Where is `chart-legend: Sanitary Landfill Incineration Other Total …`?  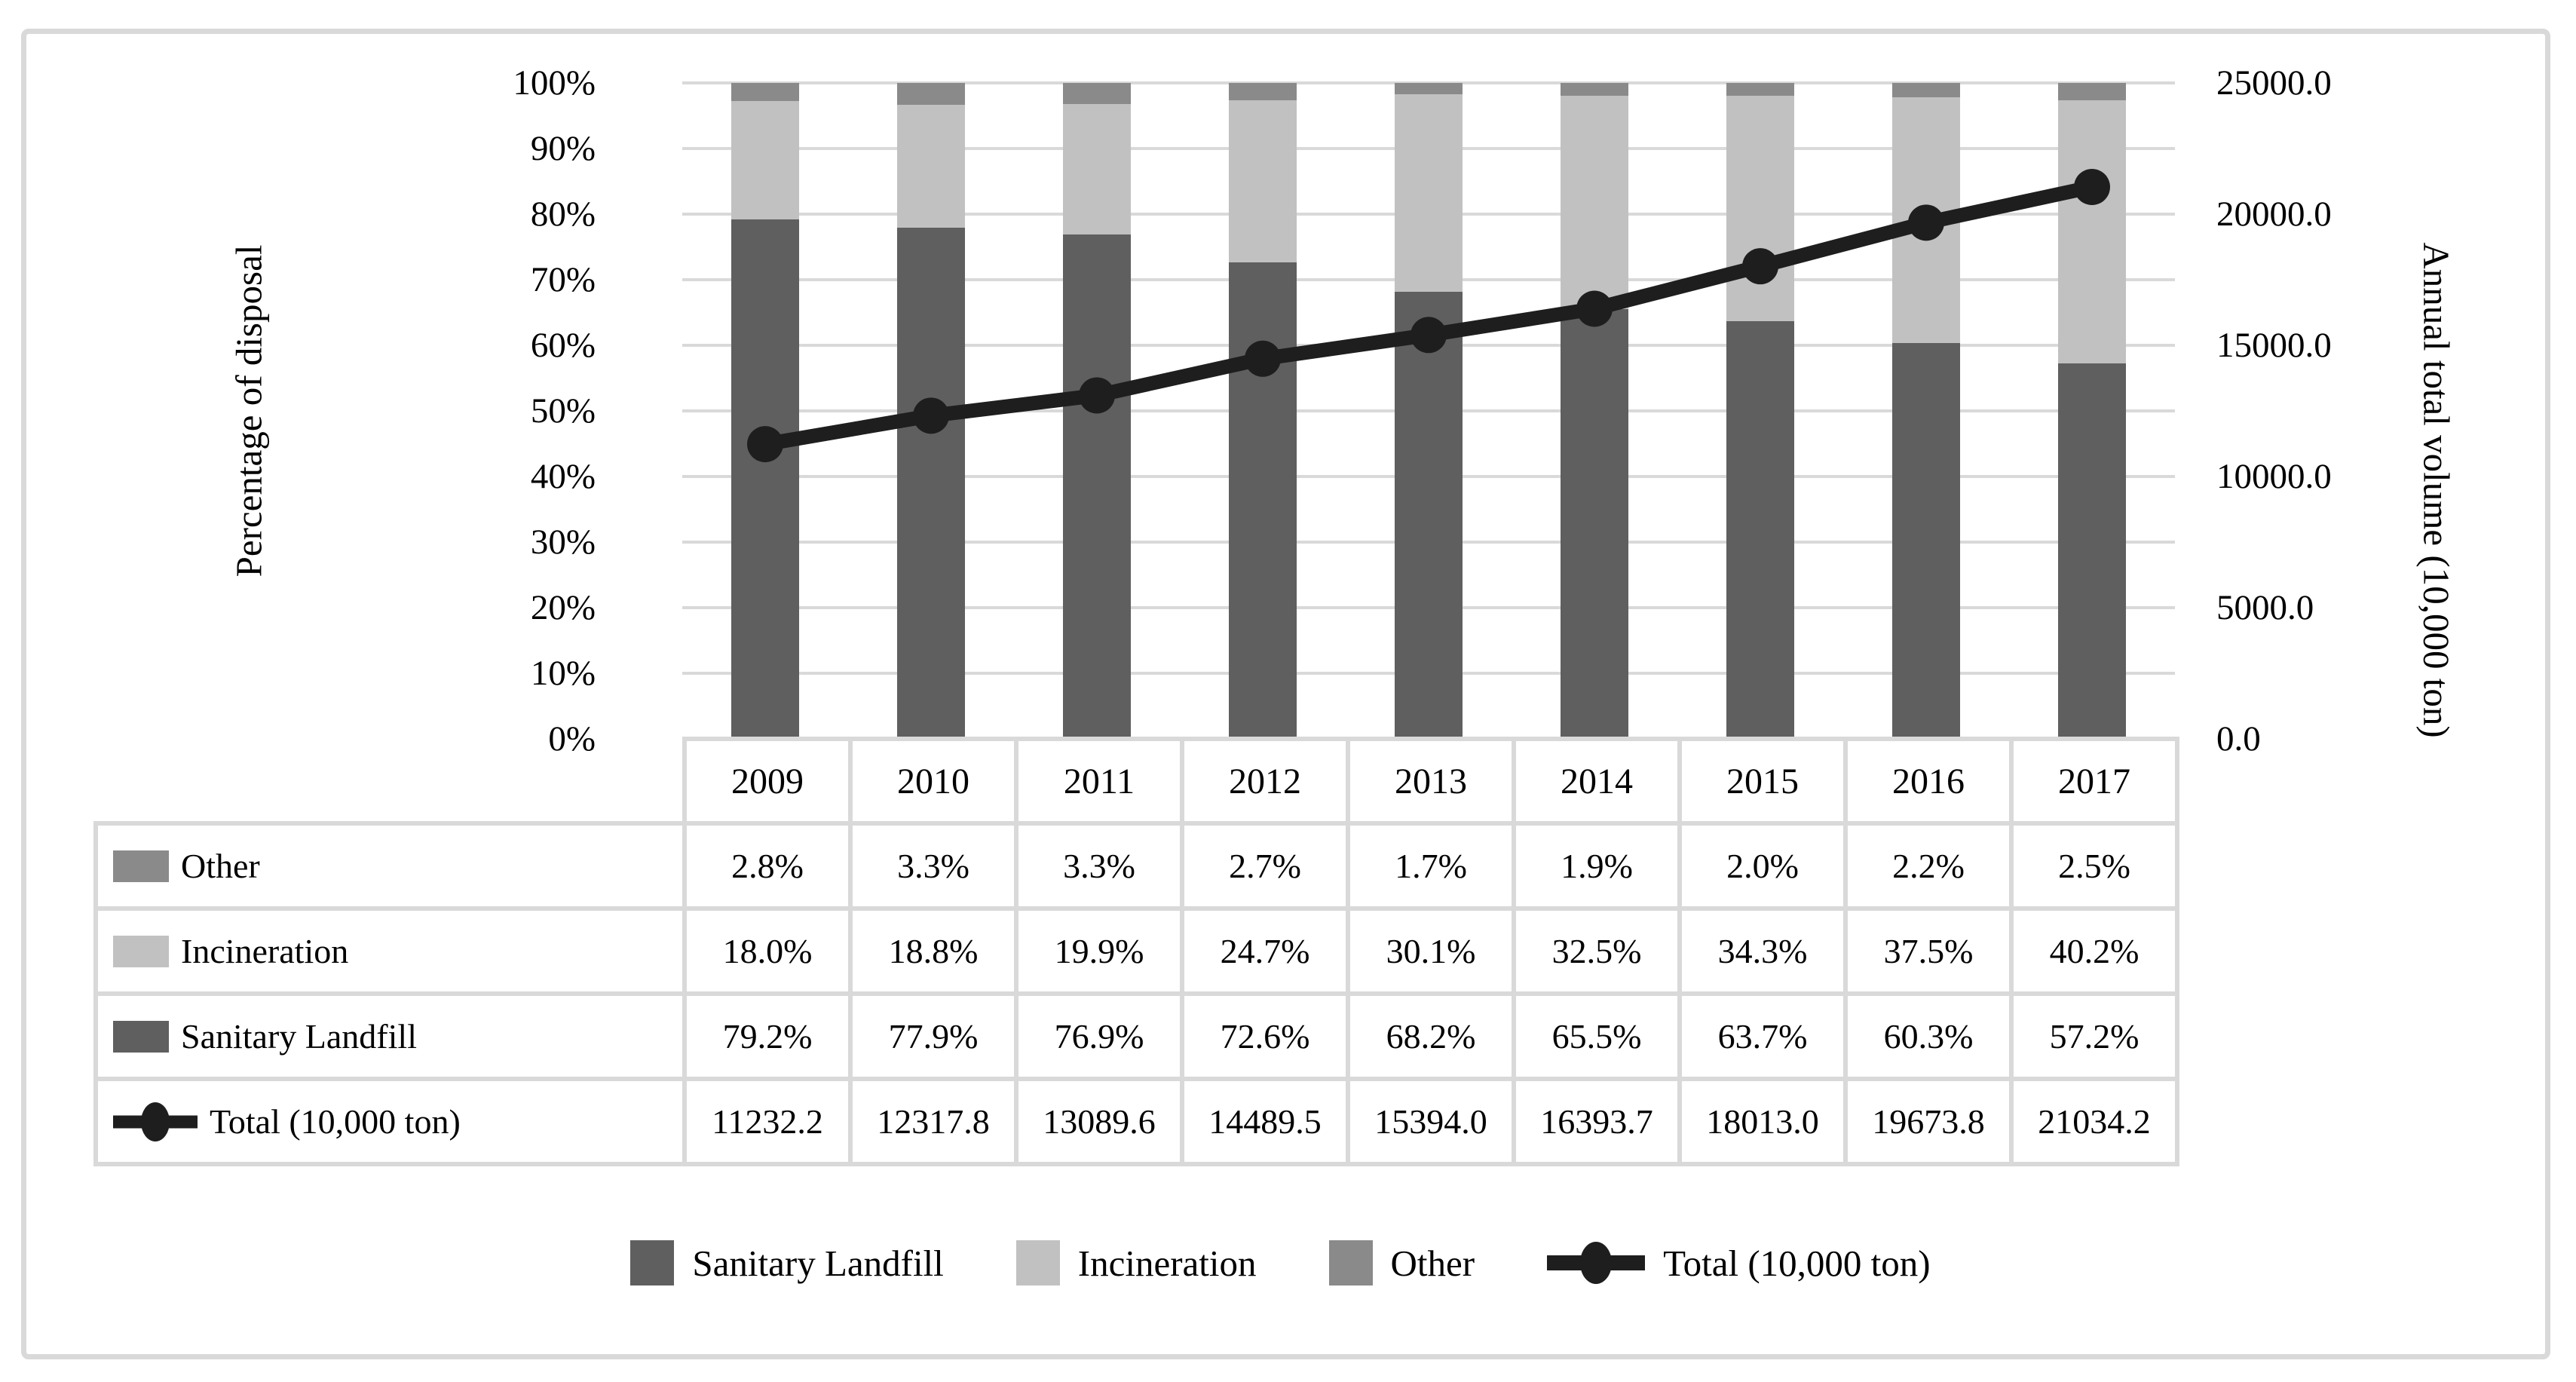
chart-legend: Sanitary Landfill Incineration Other Total … is located at coordinates (1280, 1262).